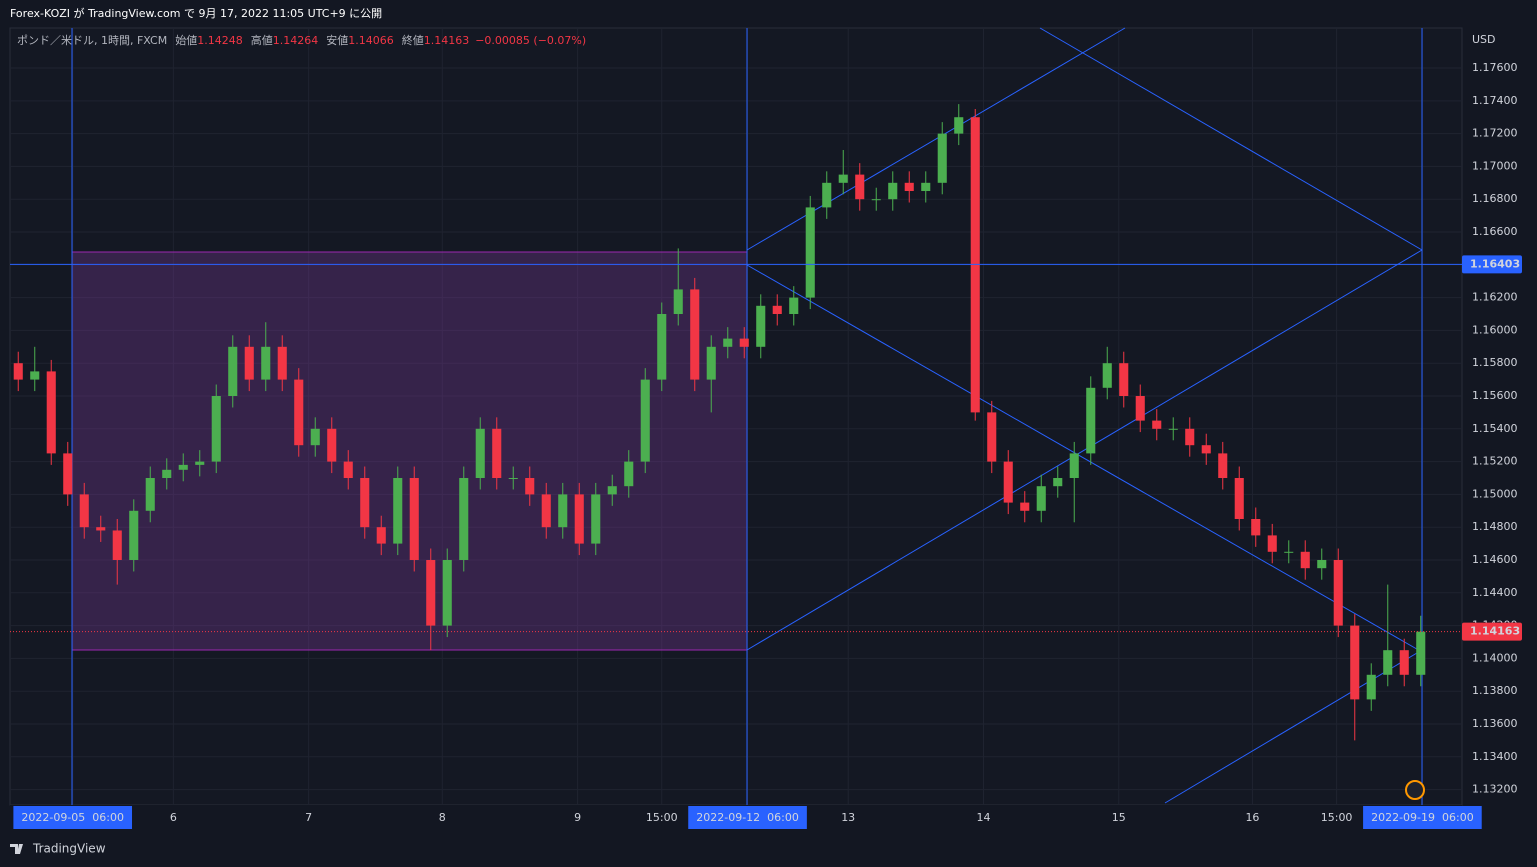  I want to click on event-icon, so click(1415, 790).